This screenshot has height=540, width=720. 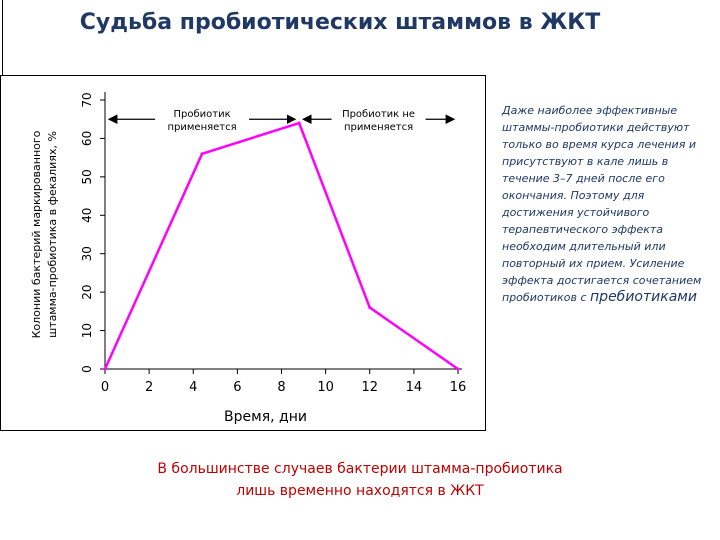 What do you see at coordinates (105, 387) in the screenshot?
I see `x-tick-label: 0` at bounding box center [105, 387].